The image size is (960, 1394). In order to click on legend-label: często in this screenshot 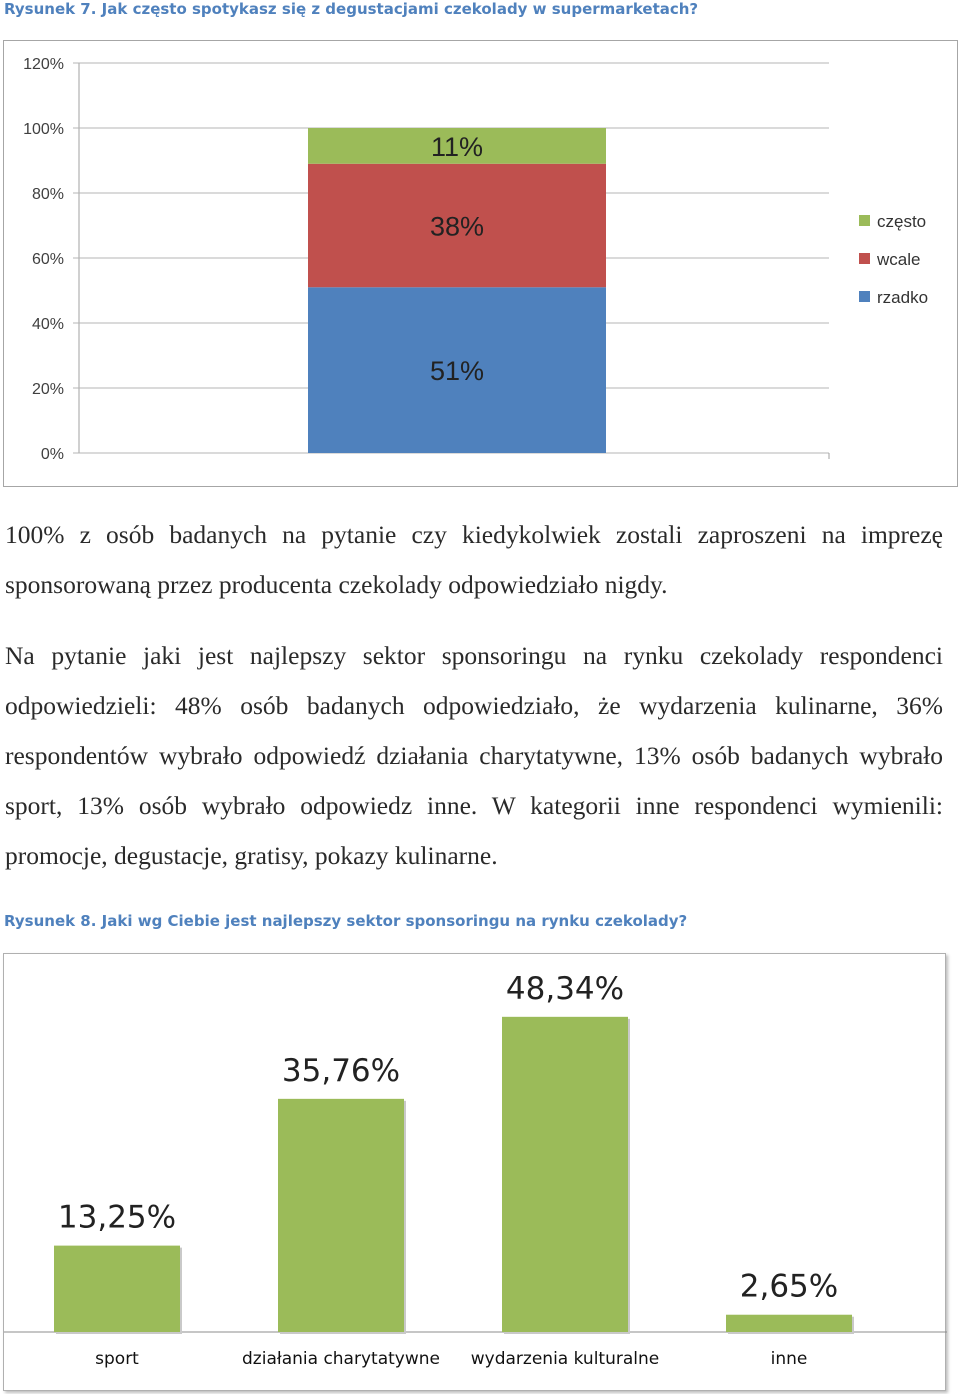, I will do `click(901, 221)`.